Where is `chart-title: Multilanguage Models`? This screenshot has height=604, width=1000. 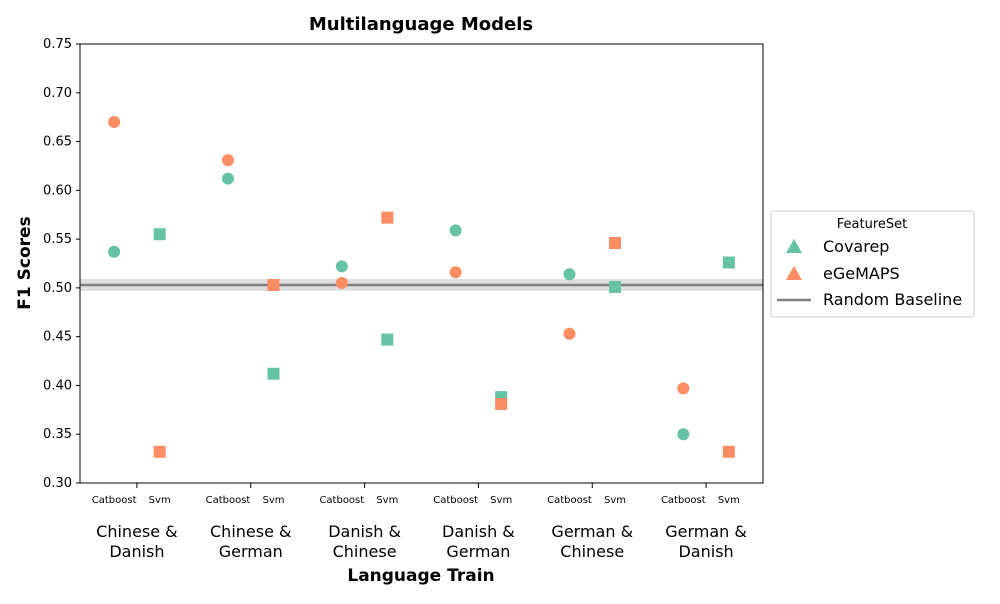
chart-title: Multilanguage Models is located at coordinates (421, 24).